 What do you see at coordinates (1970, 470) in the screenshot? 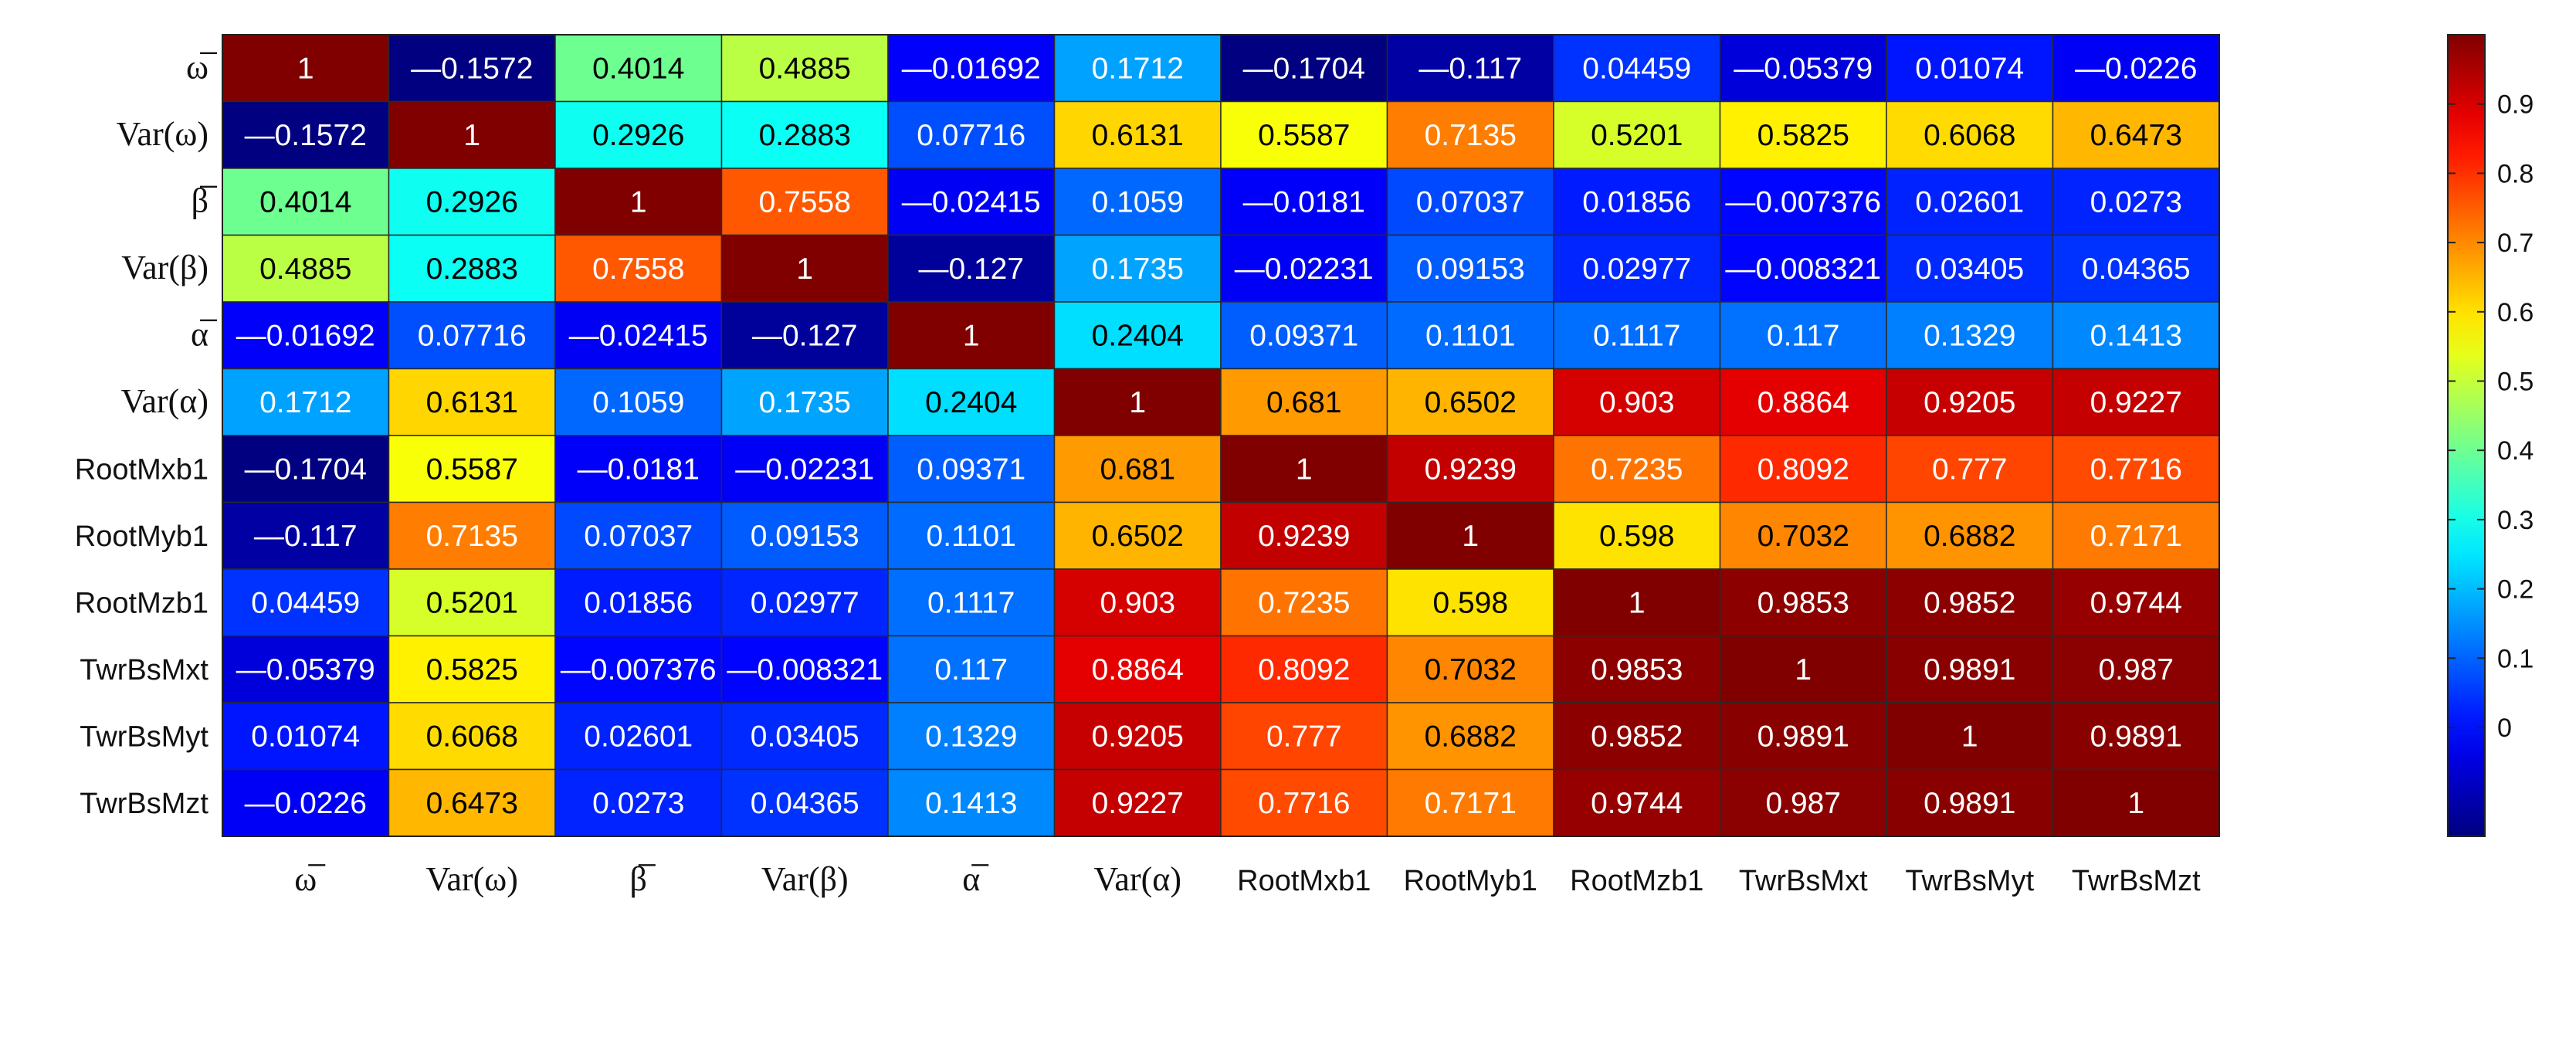
I see `cell-value-label: 0.777` at bounding box center [1970, 470].